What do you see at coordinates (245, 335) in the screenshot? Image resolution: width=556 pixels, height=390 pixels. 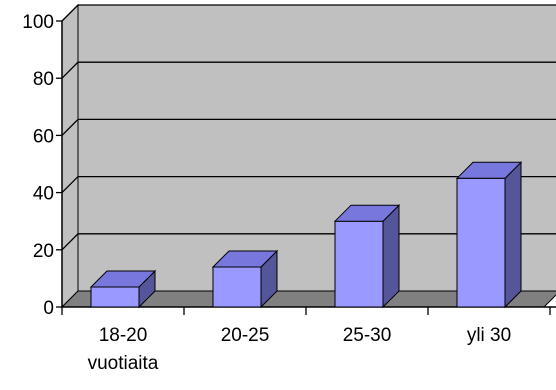 I see `x-tick-label: 20-25` at bounding box center [245, 335].